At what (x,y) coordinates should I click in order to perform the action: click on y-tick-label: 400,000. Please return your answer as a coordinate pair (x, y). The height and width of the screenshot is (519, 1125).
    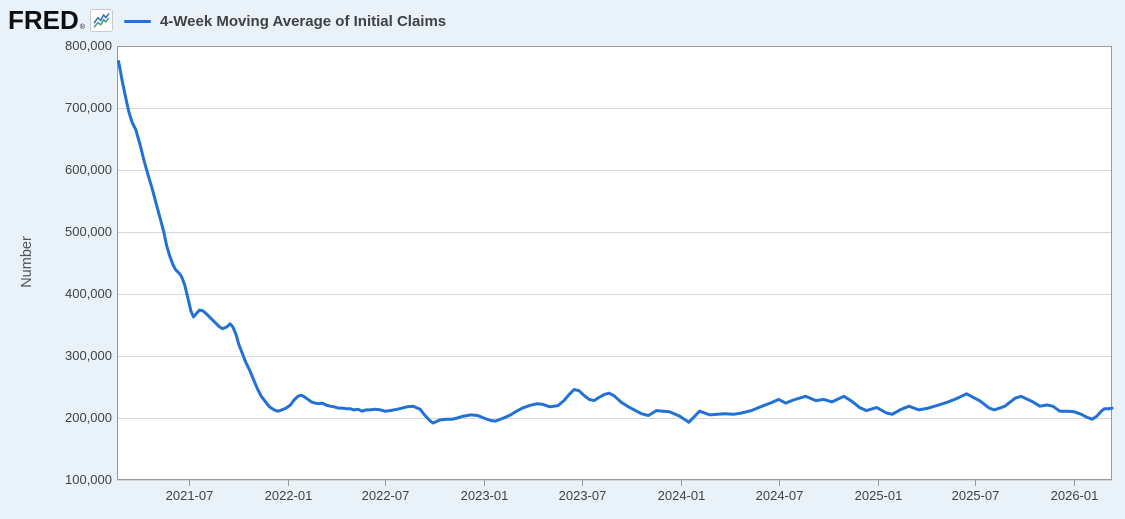
    Looking at the image, I should click on (88, 293).